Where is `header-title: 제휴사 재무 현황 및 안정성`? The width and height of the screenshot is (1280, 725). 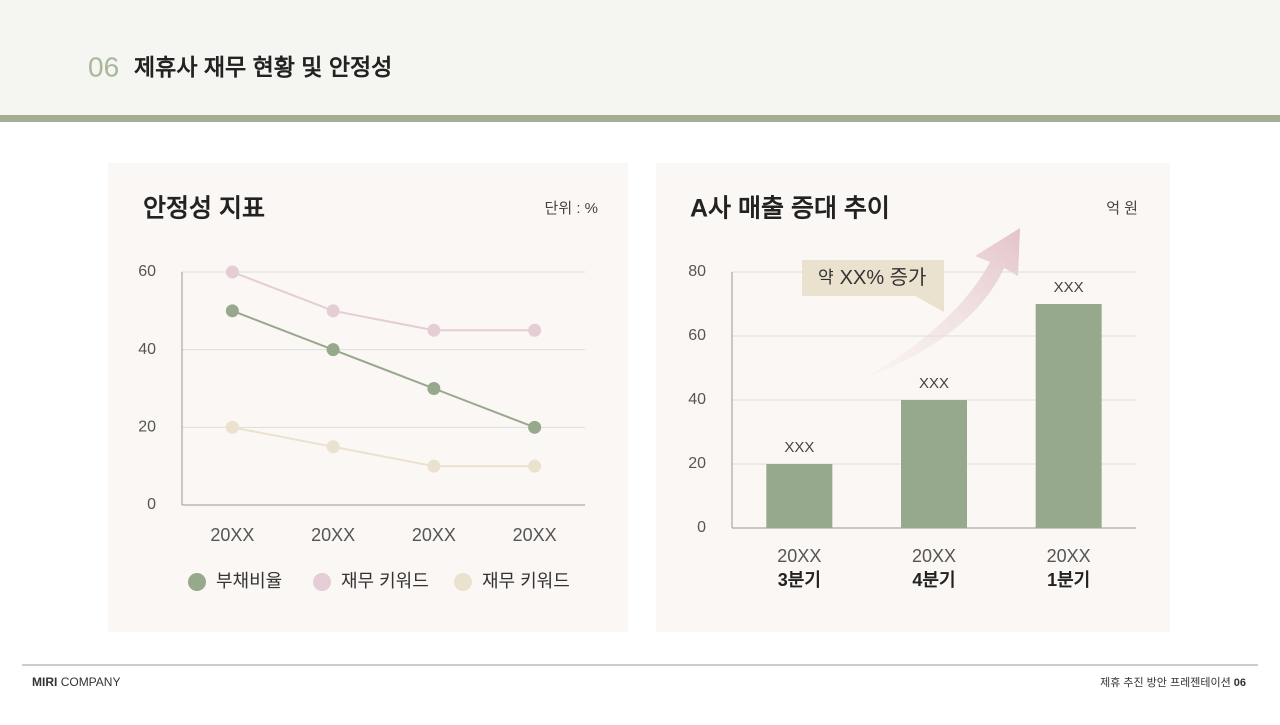
header-title: 제휴사 재무 현황 및 안정성 is located at coordinates (263, 67).